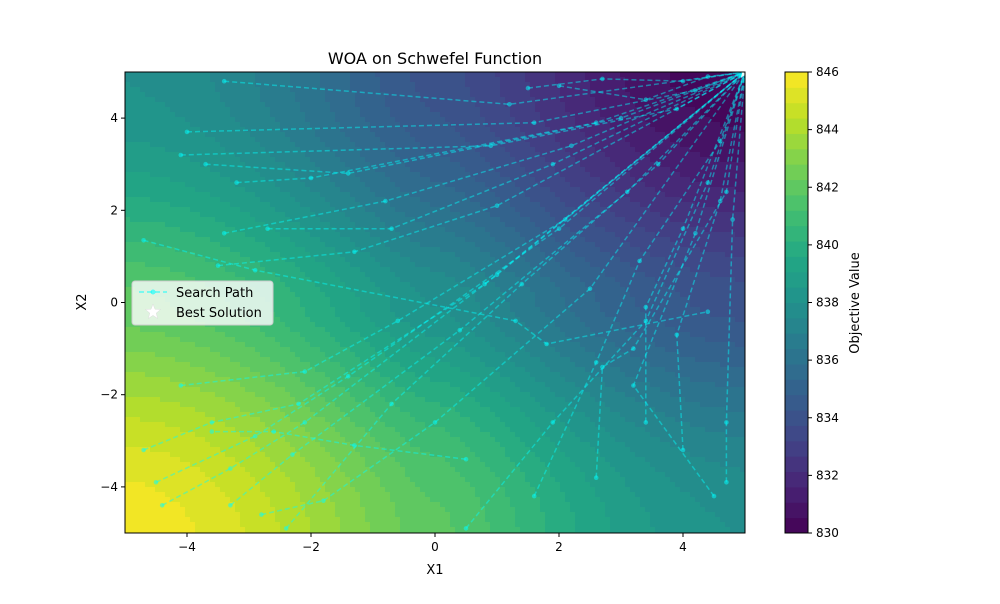  Describe the element at coordinates (683, 547) in the screenshot. I see `x-tick-label: 4` at that location.